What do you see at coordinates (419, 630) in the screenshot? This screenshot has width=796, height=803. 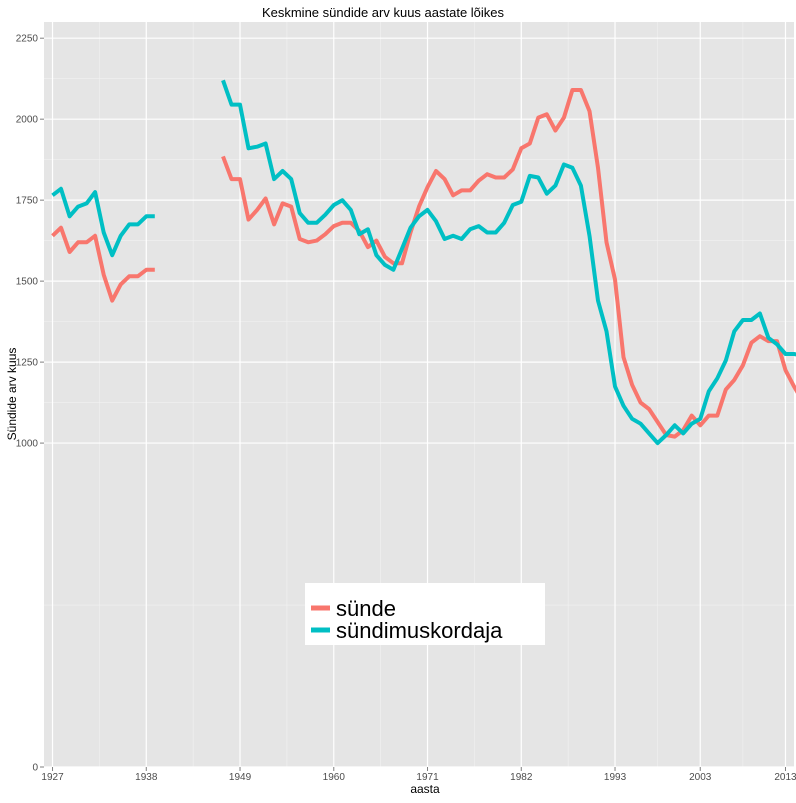 I see `legend-label-sundimuskordaja: sündimuskordaja` at bounding box center [419, 630].